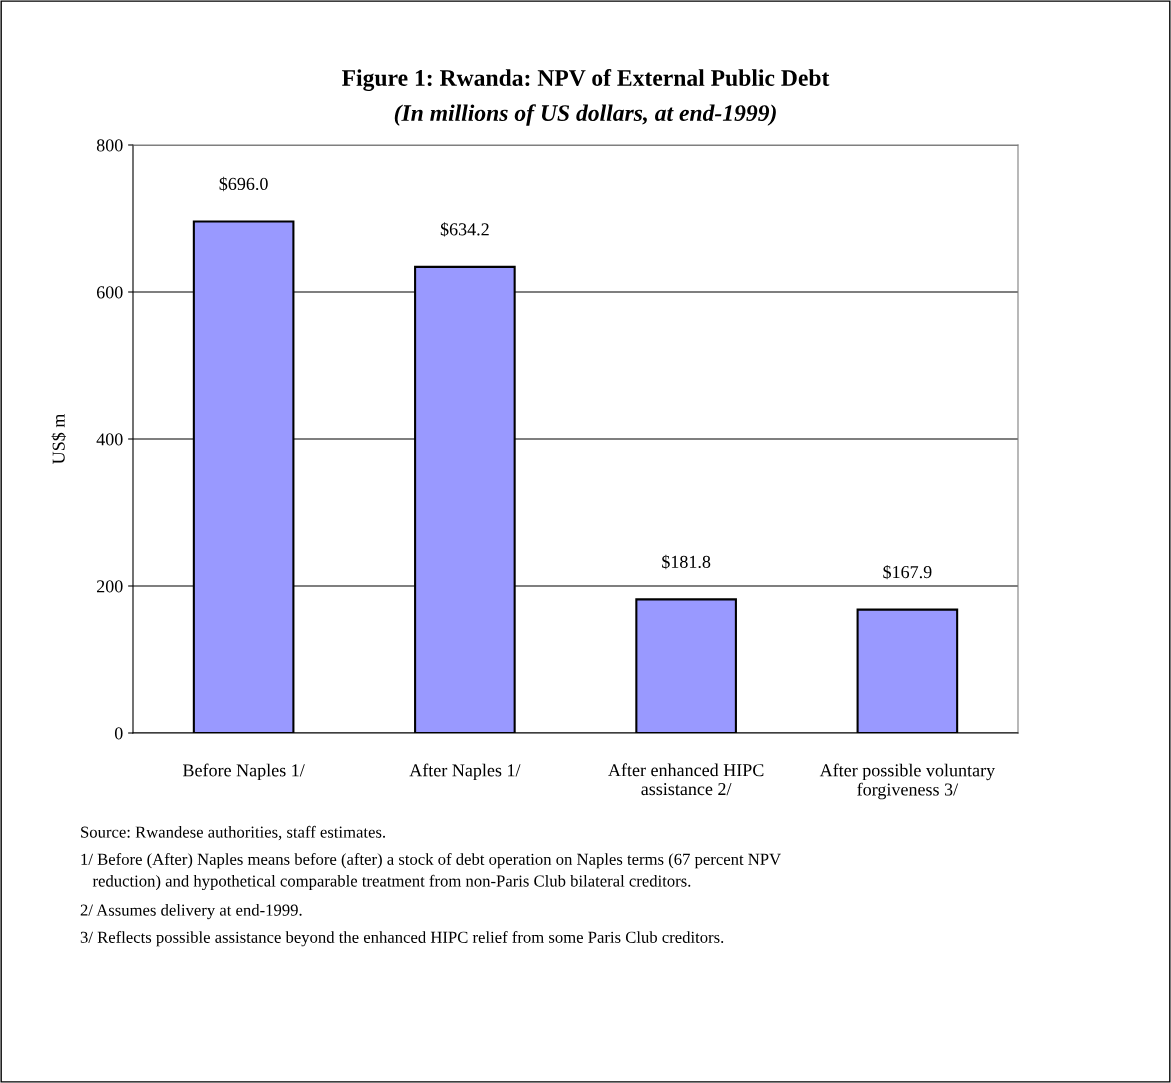  What do you see at coordinates (118, 733) in the screenshot?
I see `y-tick-label: 0` at bounding box center [118, 733].